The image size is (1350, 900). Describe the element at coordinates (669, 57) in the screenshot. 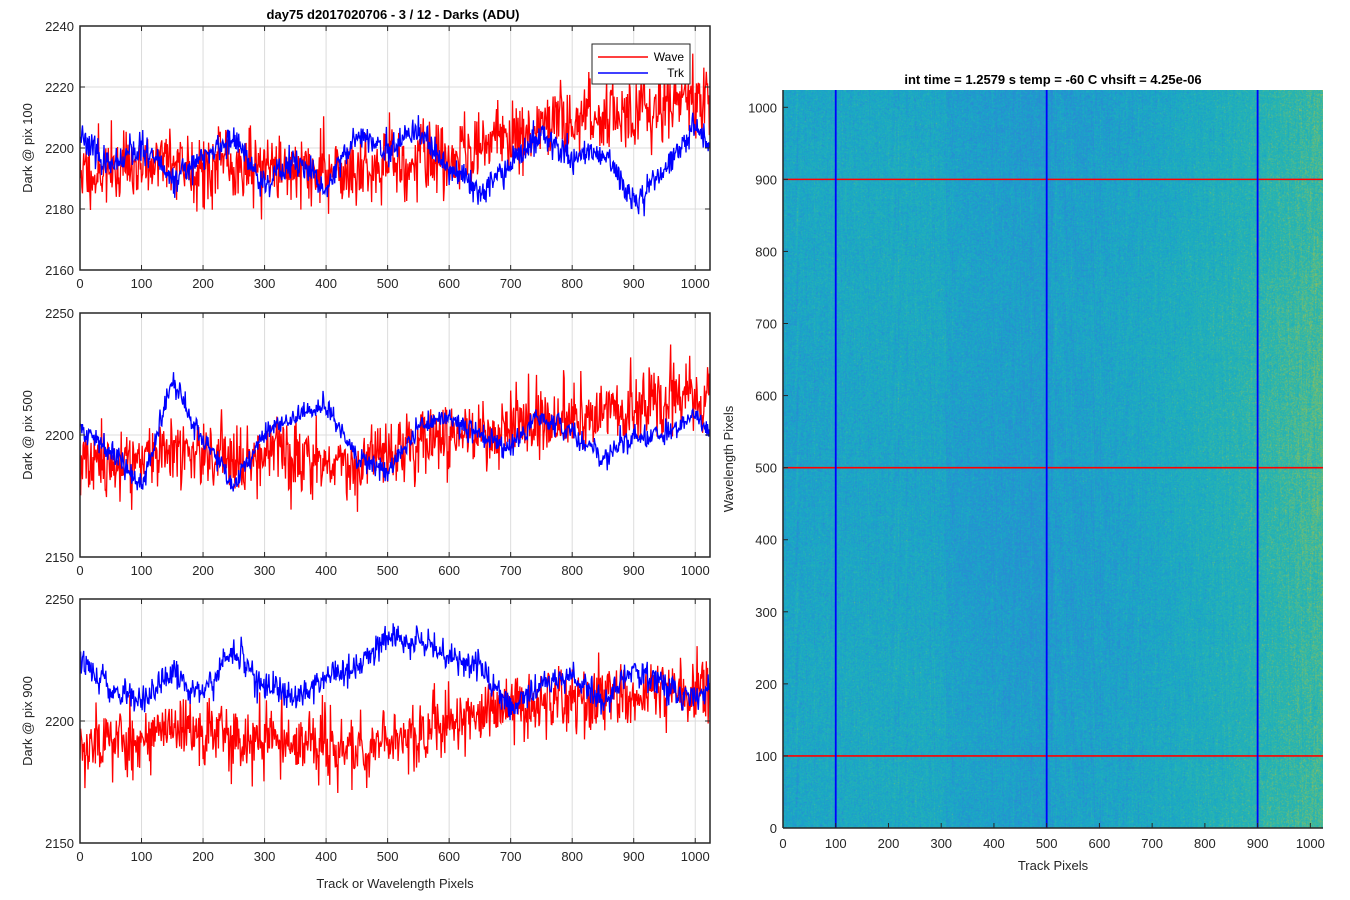

I see `legend-label-wave: Wave` at that location.